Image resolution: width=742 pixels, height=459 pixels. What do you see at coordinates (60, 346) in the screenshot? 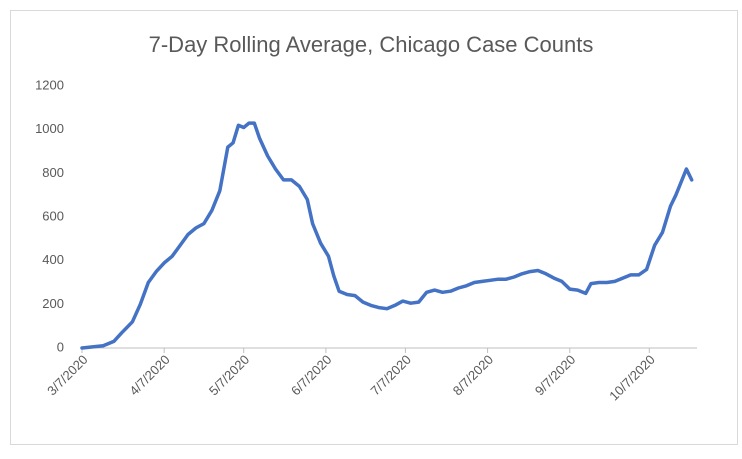
I see `y-tick-label: 0` at bounding box center [60, 346].